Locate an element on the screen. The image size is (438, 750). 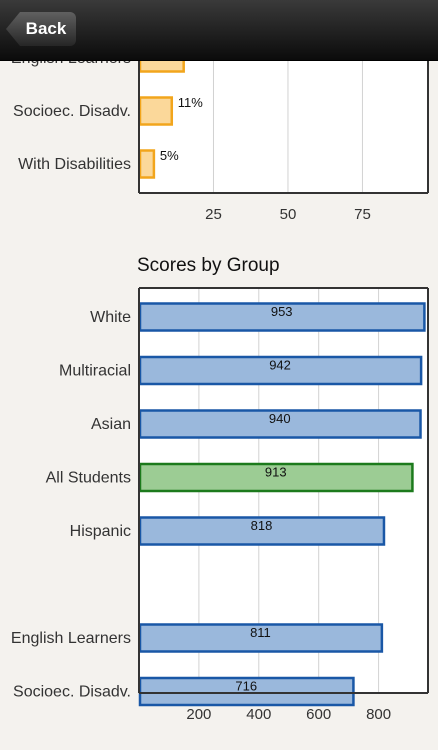
plot-area is located at coordinates (283, 126).